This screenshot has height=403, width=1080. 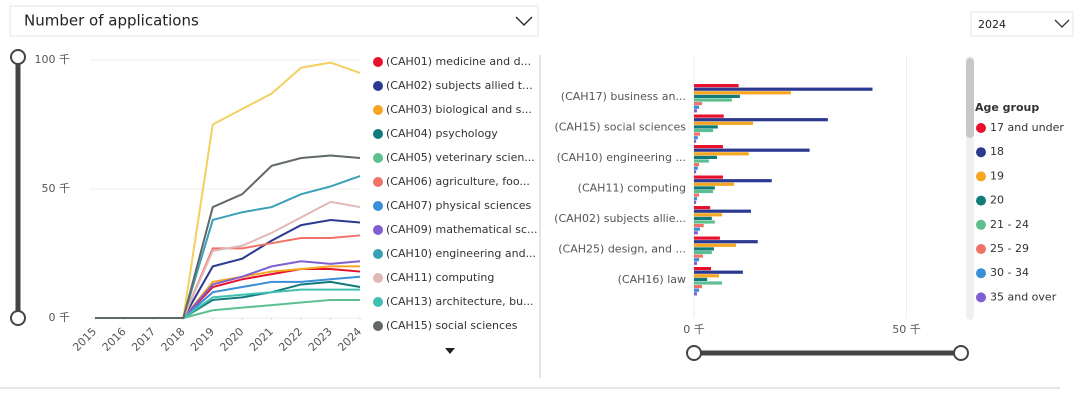 I want to click on x-tick-label: 2020, so click(x=231, y=339).